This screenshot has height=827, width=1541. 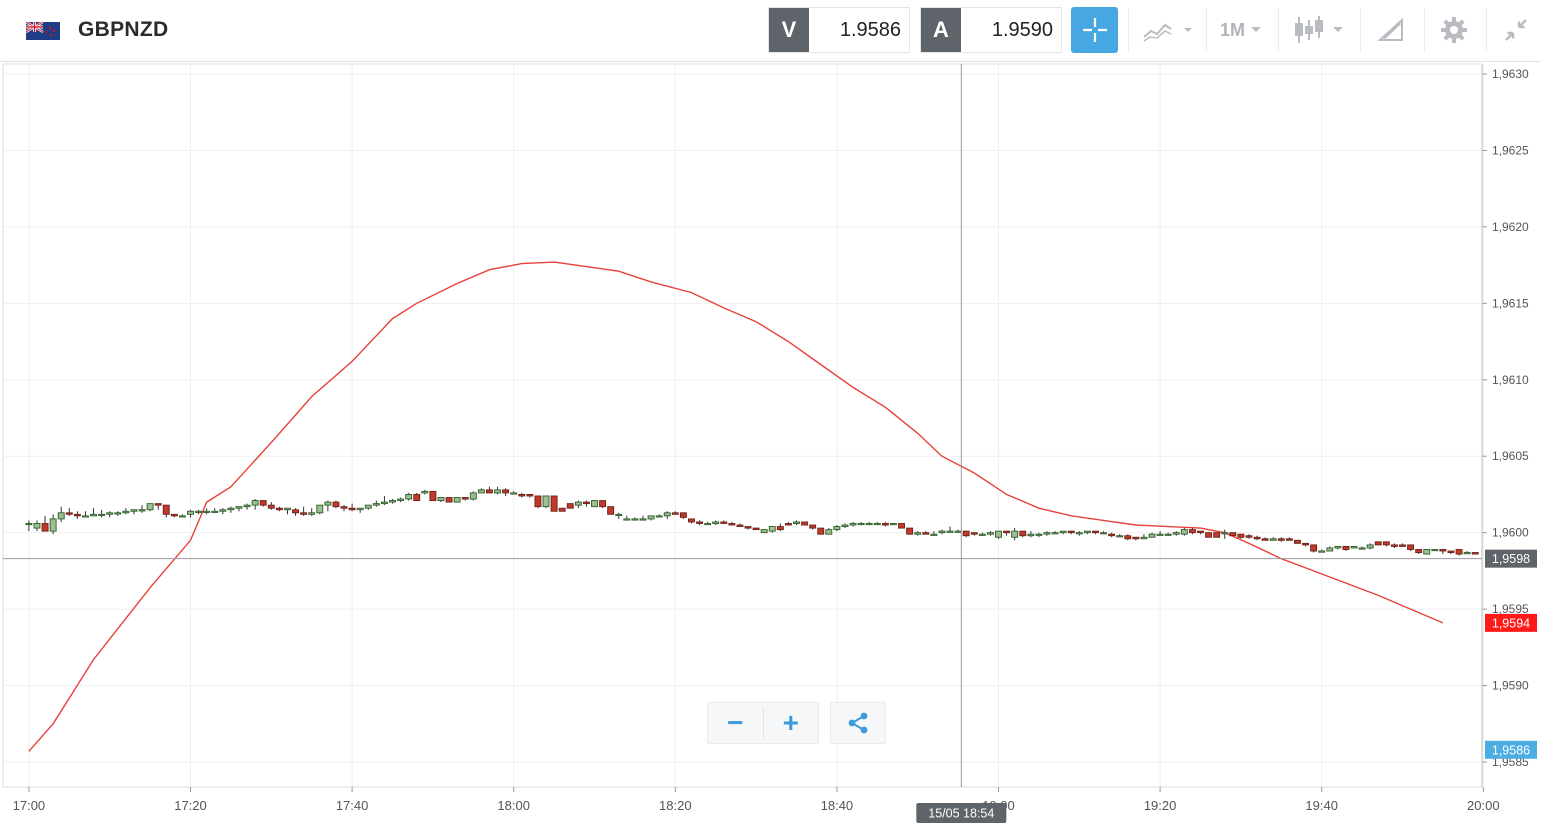 What do you see at coordinates (123, 29) in the screenshot?
I see `instrument-symbol: GBPNZD` at bounding box center [123, 29].